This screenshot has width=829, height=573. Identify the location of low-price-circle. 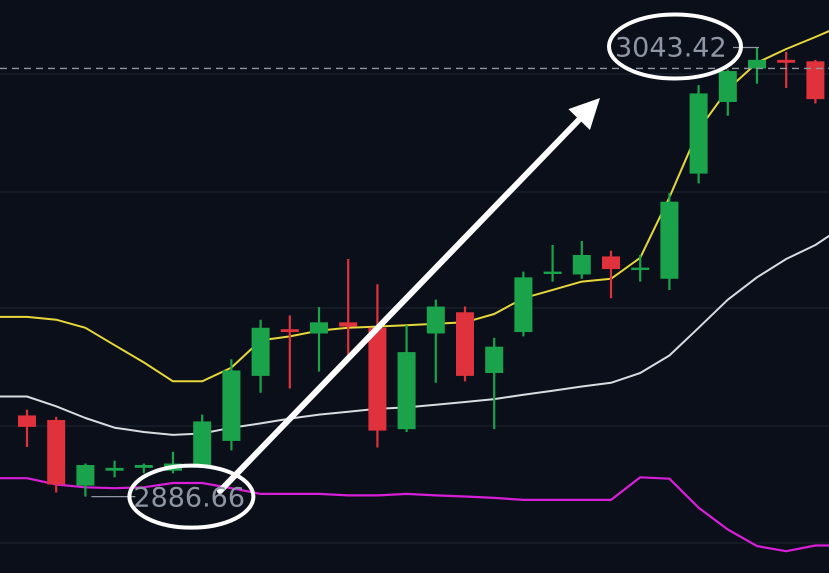
(191, 496).